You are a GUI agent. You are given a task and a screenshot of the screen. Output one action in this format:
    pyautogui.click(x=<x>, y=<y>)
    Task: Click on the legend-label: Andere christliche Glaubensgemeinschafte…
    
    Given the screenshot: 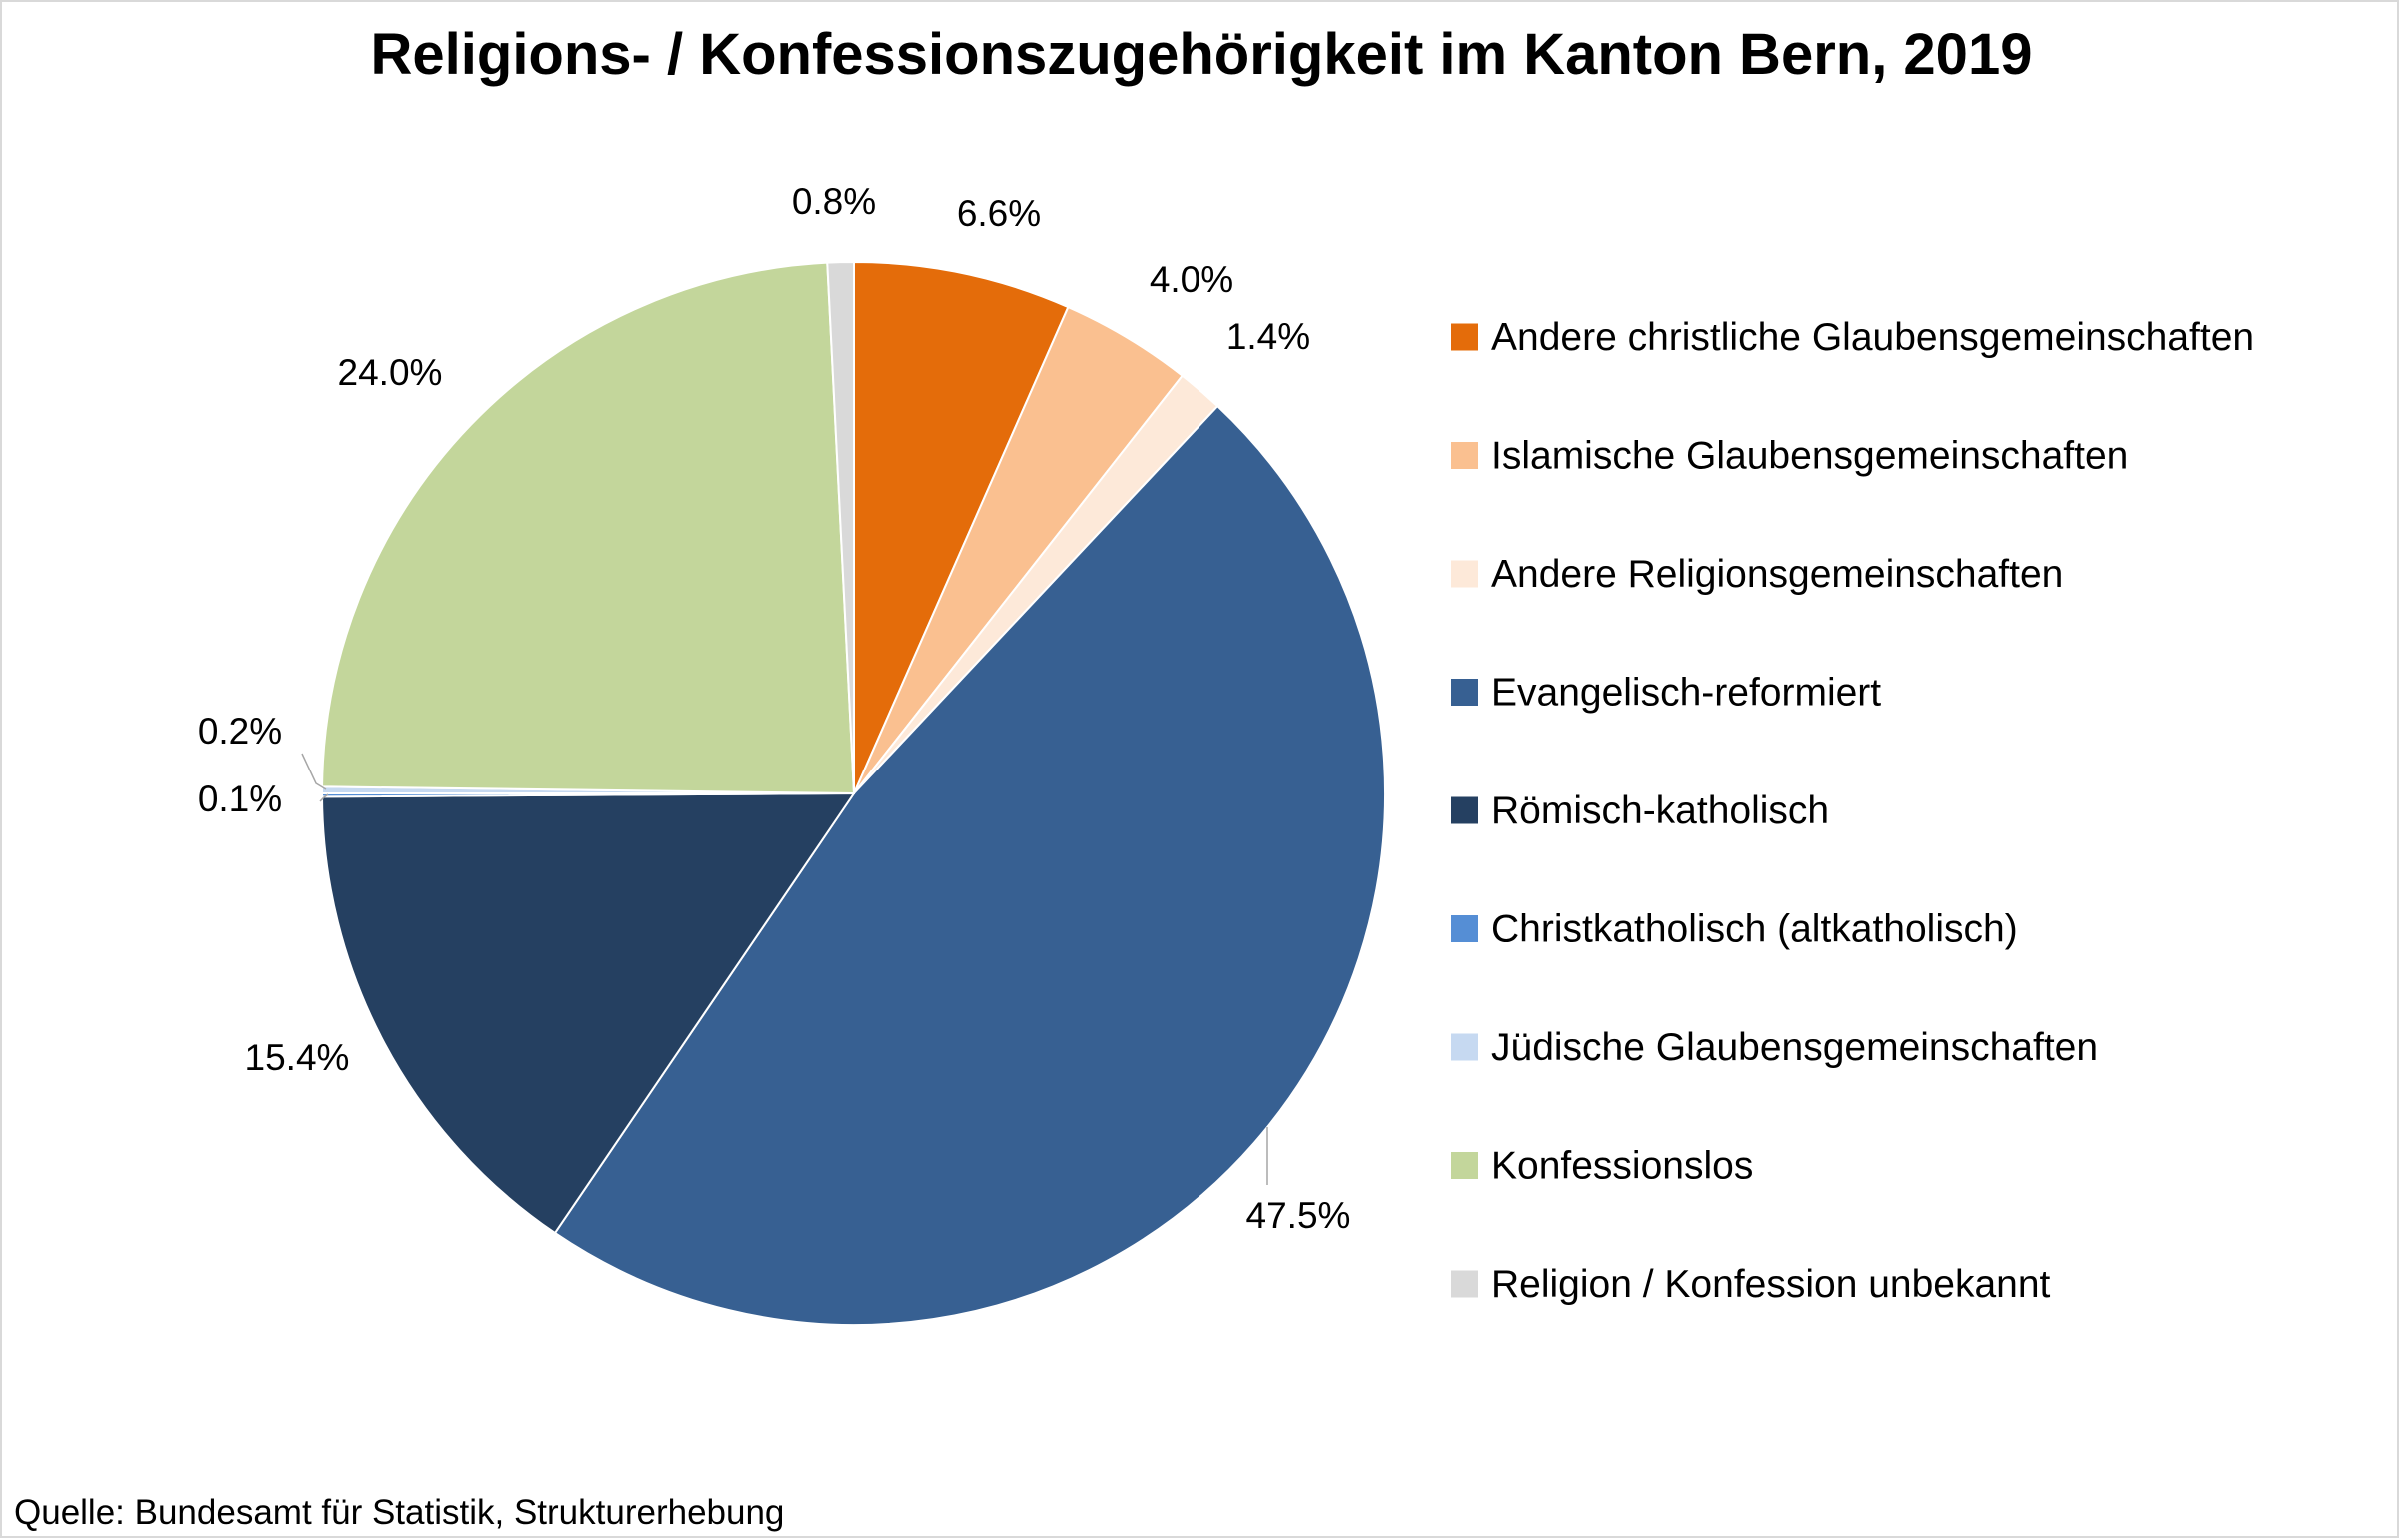 What is the action you would take?
    pyautogui.click(x=1872, y=337)
    